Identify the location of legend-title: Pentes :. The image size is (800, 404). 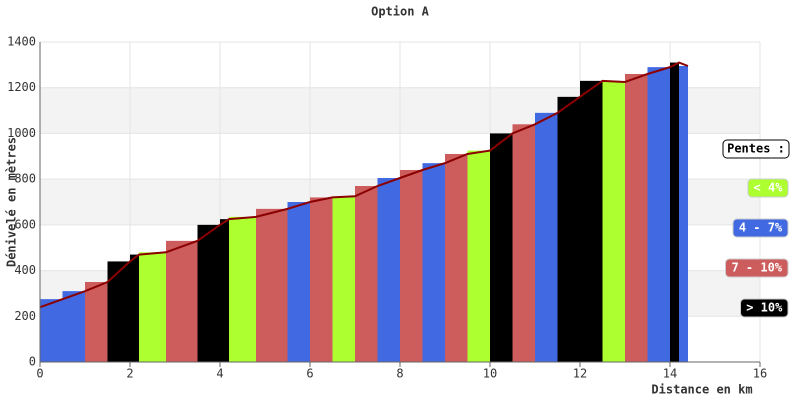
(756, 149).